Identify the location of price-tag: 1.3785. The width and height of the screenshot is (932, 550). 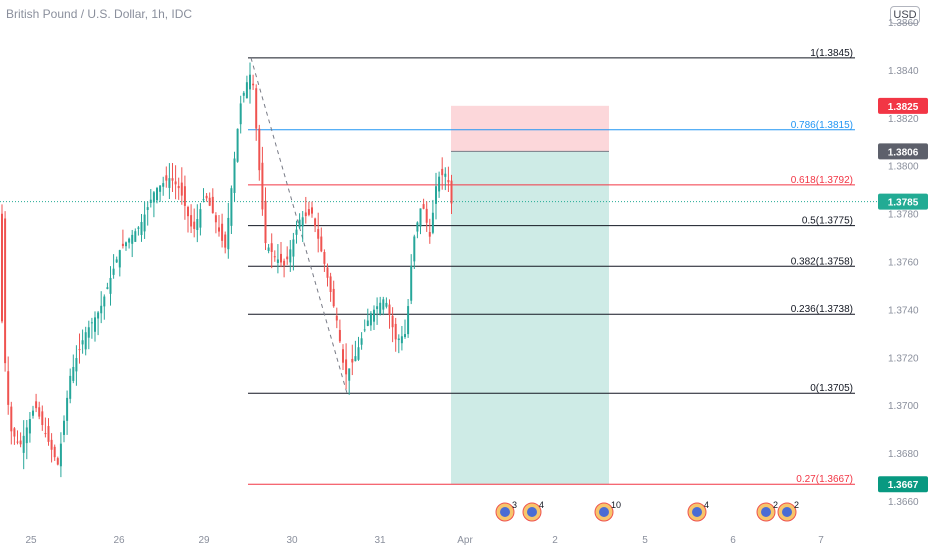
(903, 201).